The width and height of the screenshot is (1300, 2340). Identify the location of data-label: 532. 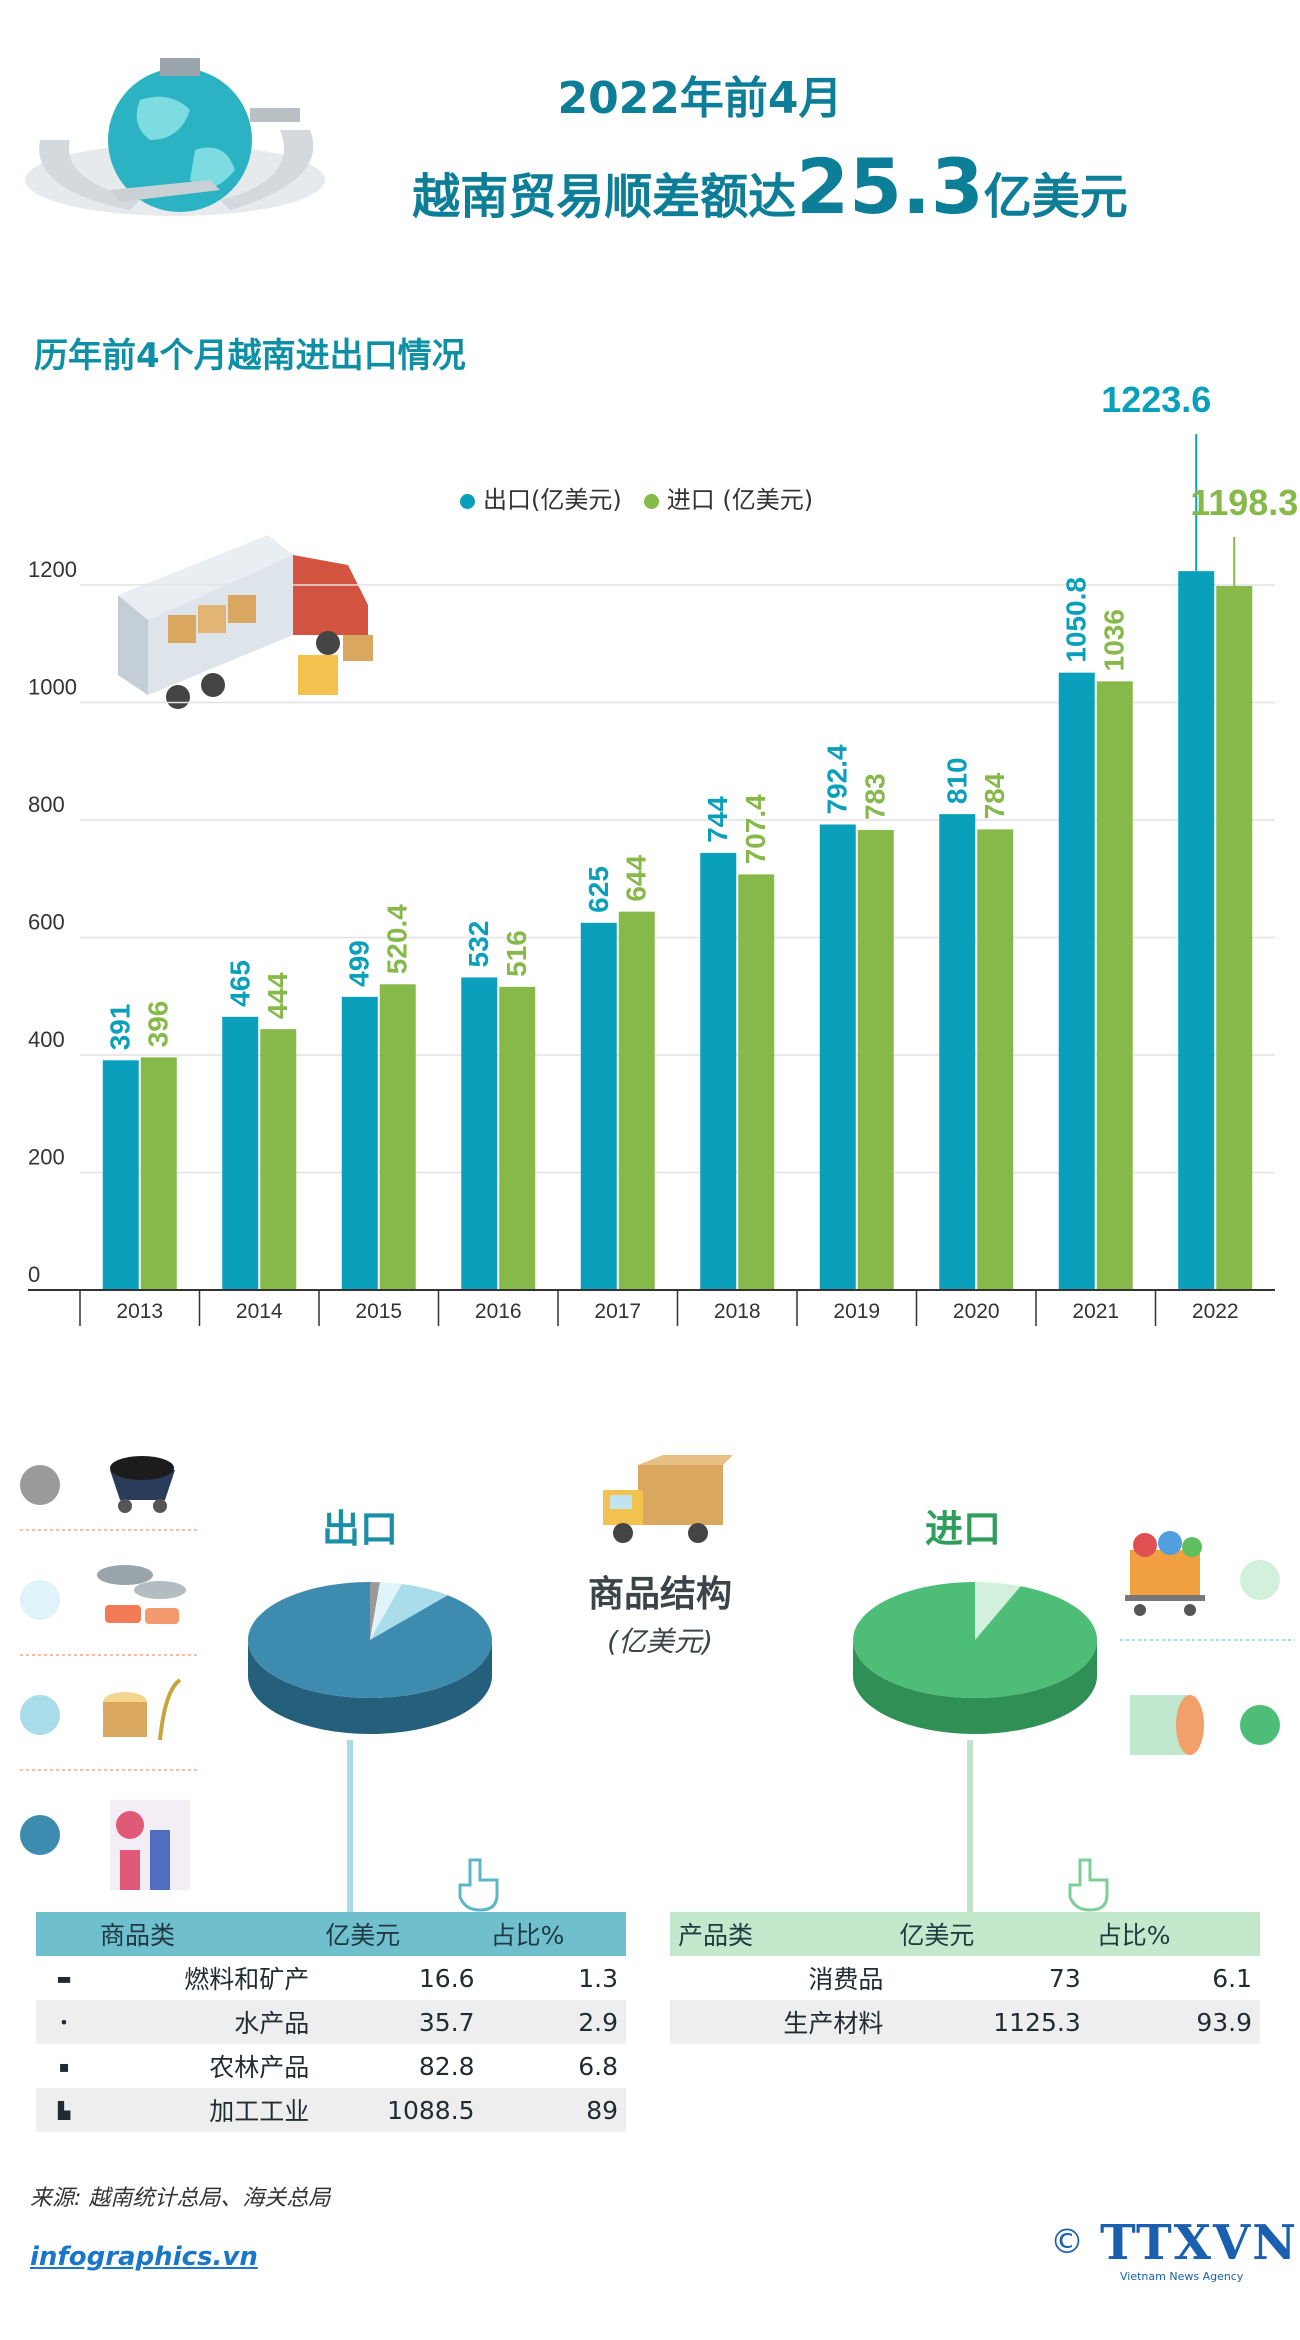
(478, 944).